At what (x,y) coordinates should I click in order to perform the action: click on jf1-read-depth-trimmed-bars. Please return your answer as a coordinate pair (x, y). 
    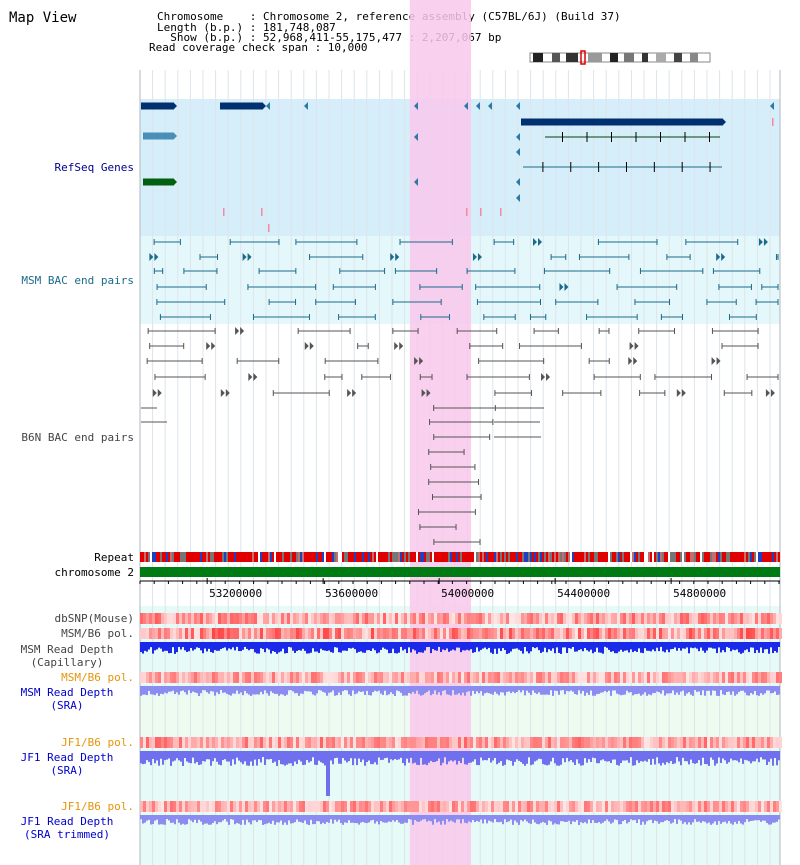
    Looking at the image, I should click on (460, 820).